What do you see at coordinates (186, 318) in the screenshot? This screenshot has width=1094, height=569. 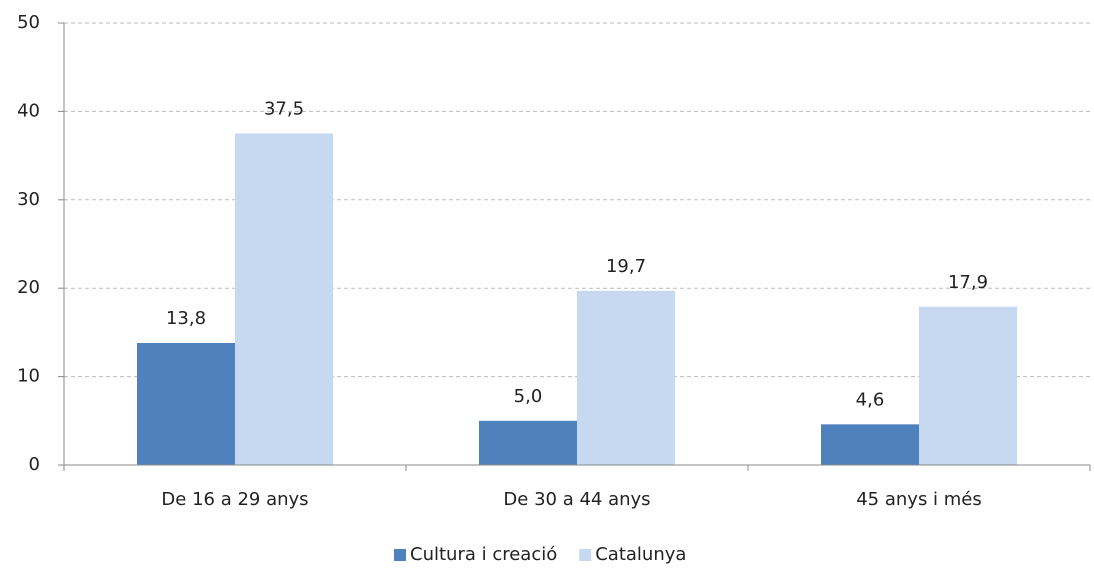 I see `value-label: 13,8` at bounding box center [186, 318].